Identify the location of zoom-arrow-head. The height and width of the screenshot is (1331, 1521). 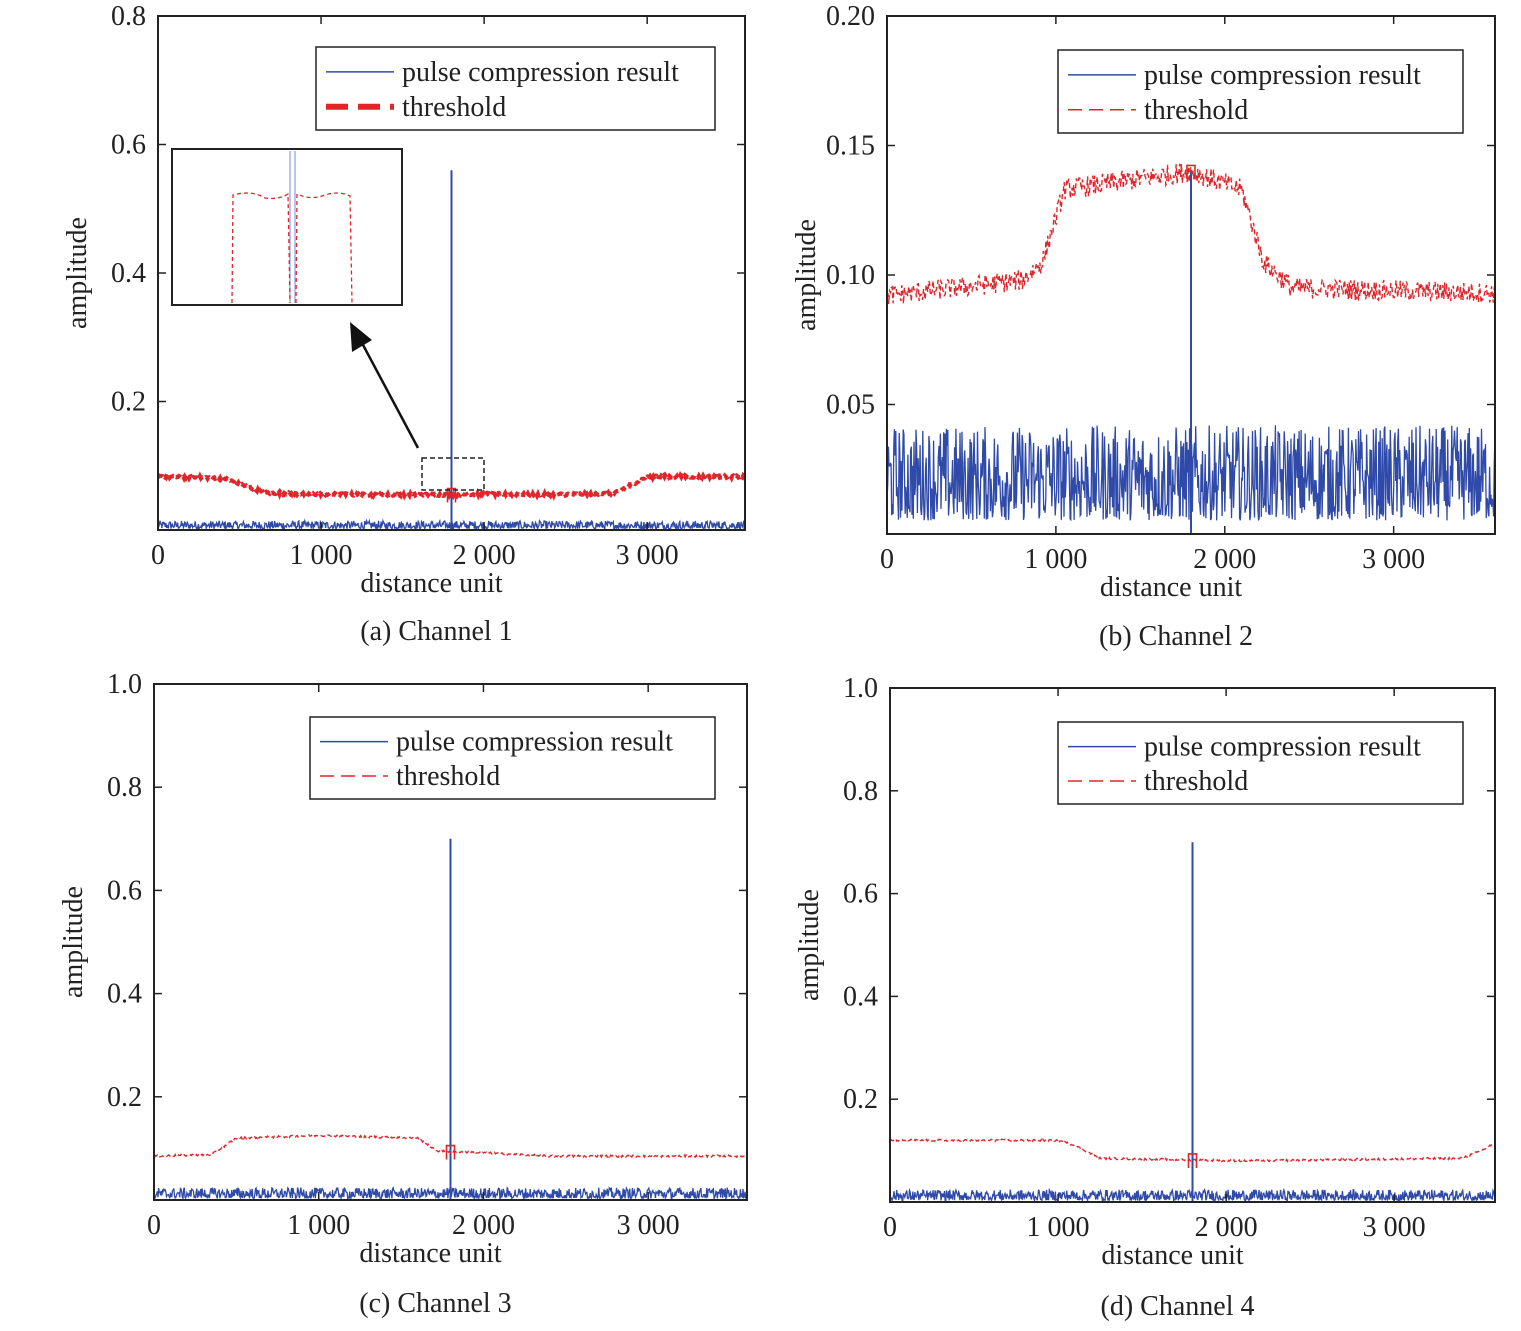
(361, 337).